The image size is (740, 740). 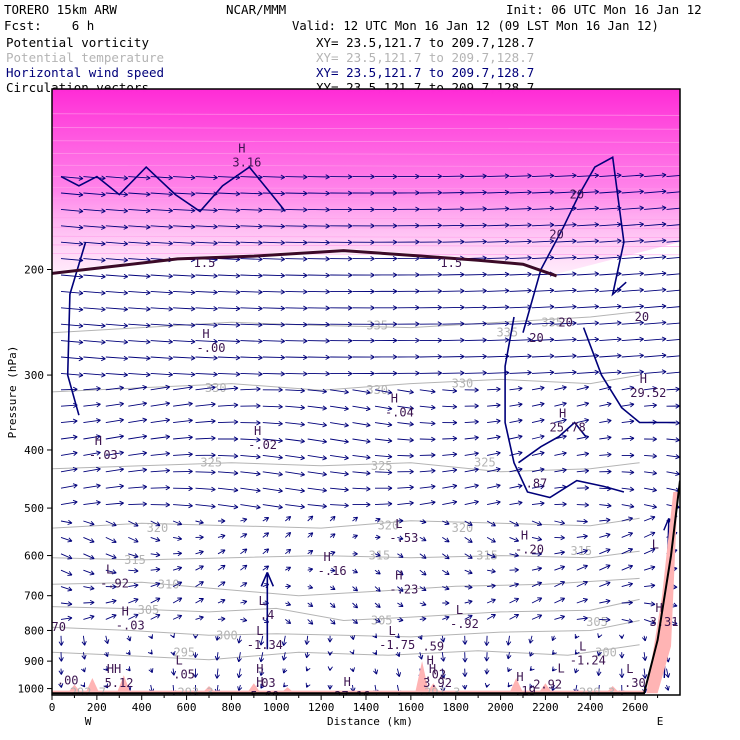 I want to click on extremum-value: -.02, so click(x=262, y=445).